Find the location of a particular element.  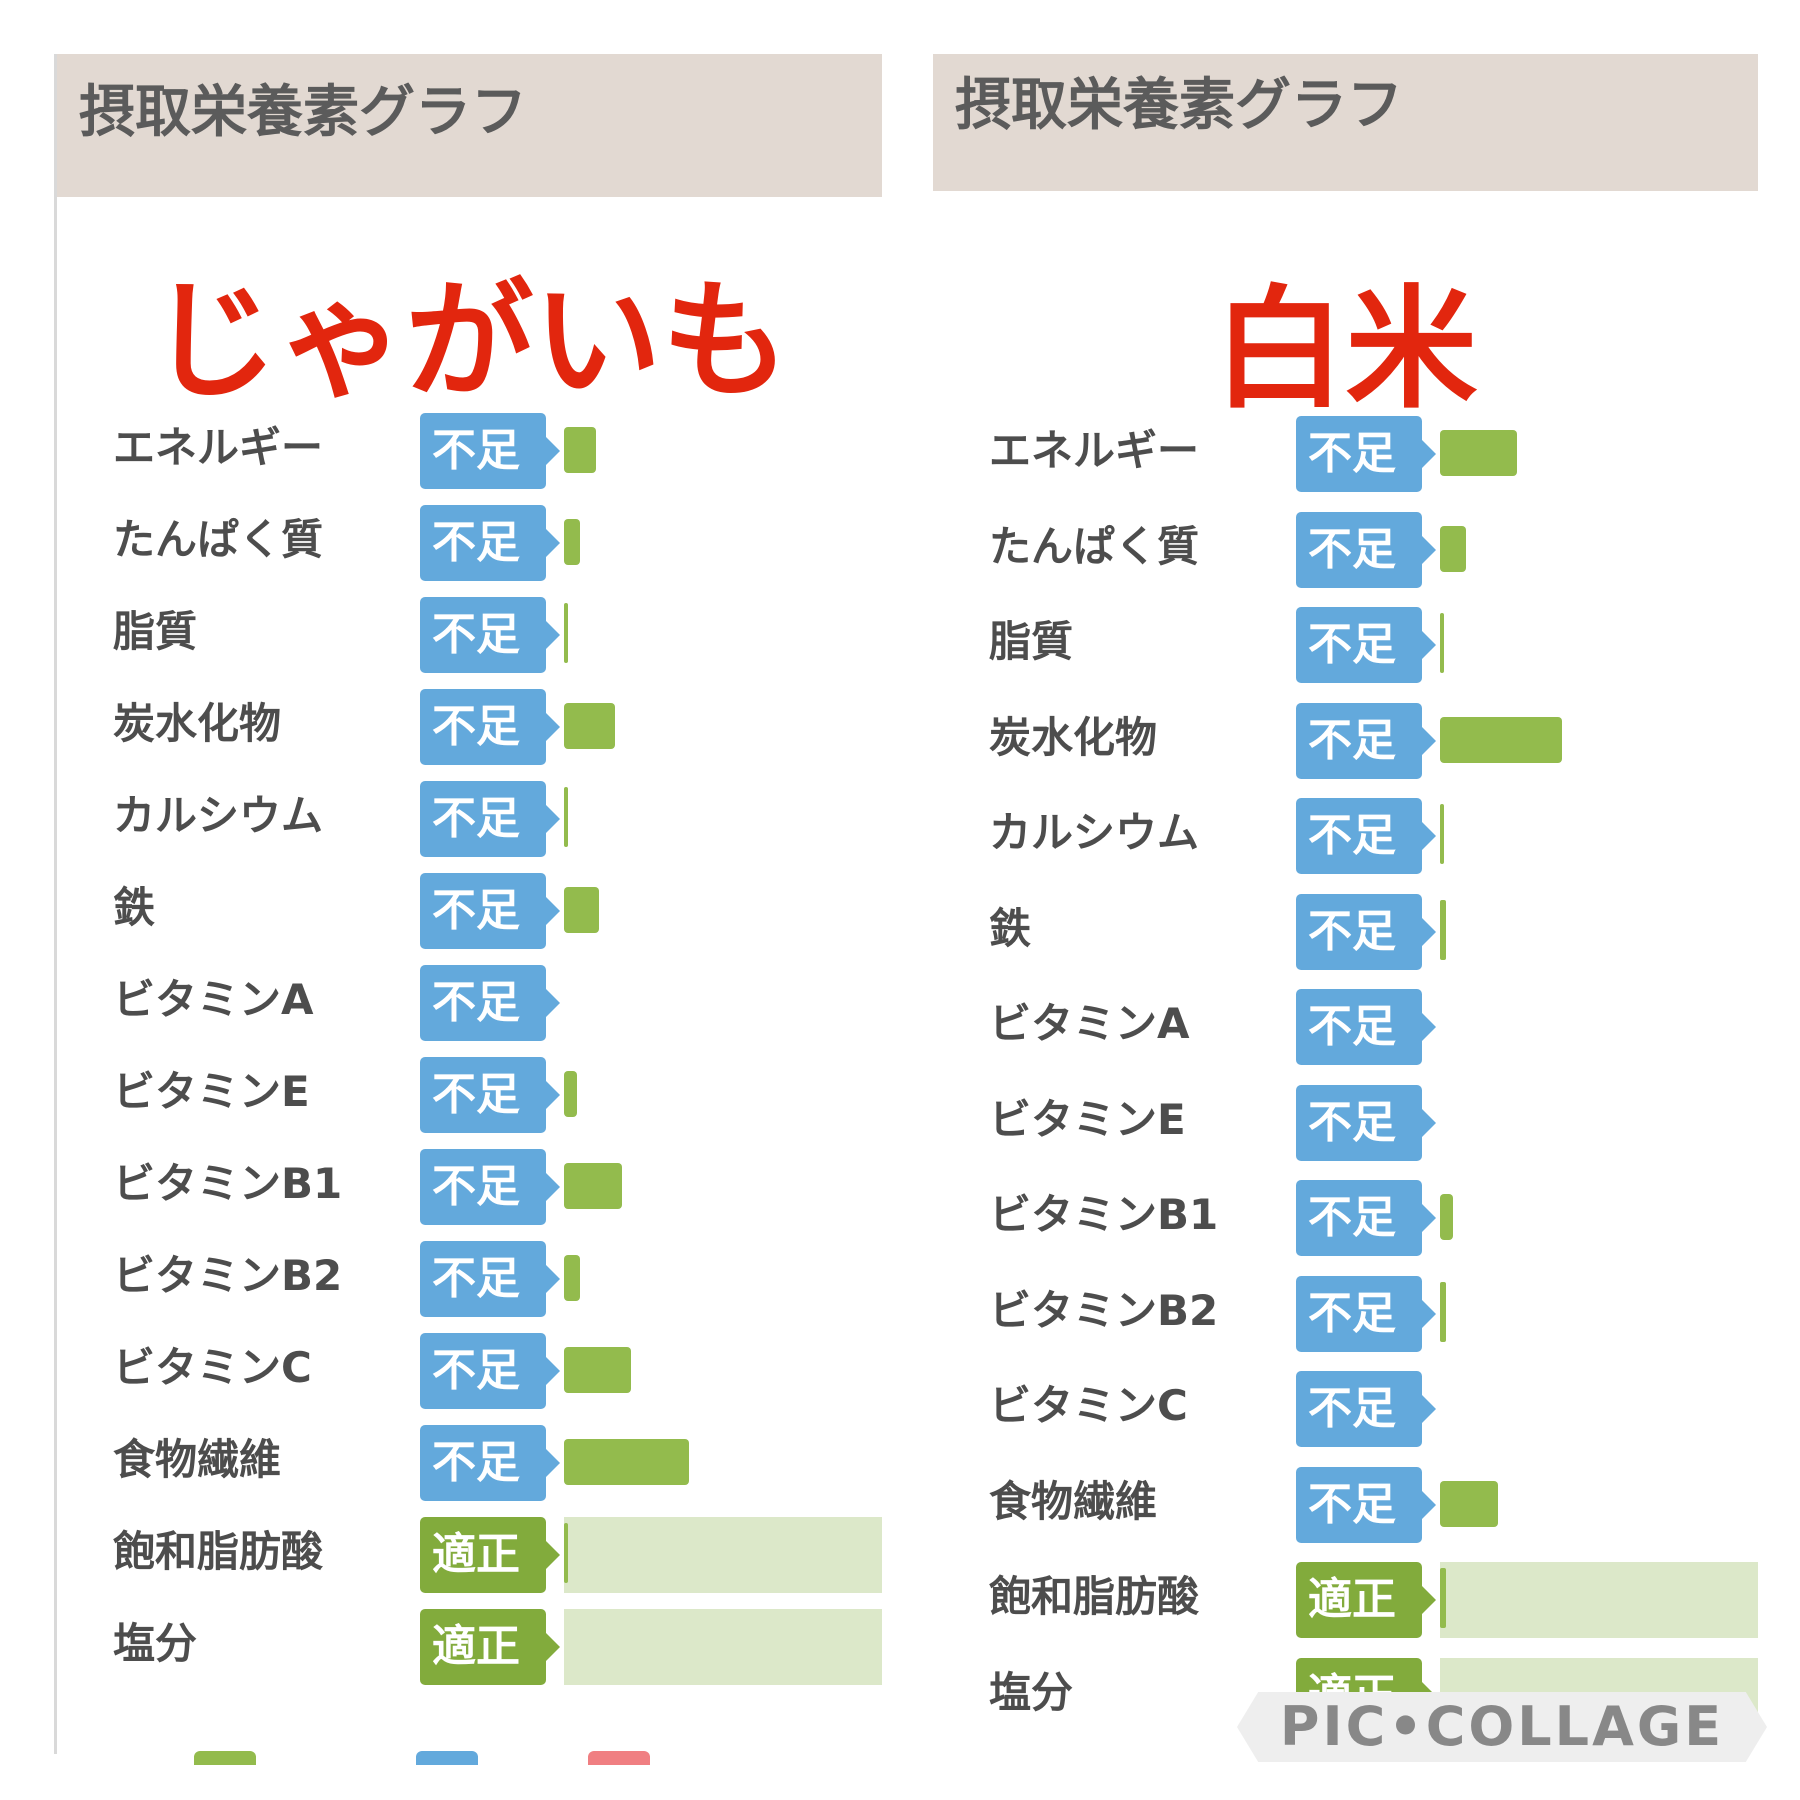

nutrient-label: 塩分 is located at coordinates (1031, 1692).